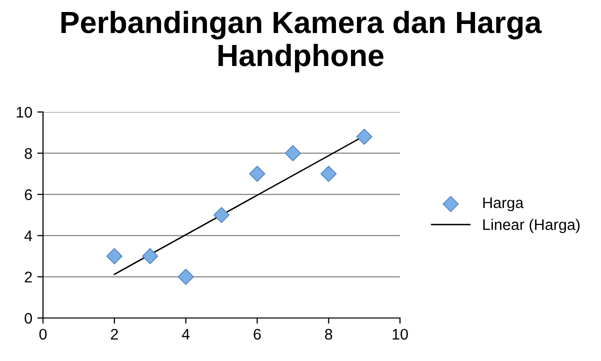  Describe the element at coordinates (301, 41) in the screenshot. I see `chart-title: Perbandingan Kamera dan Harga Handphone` at that location.